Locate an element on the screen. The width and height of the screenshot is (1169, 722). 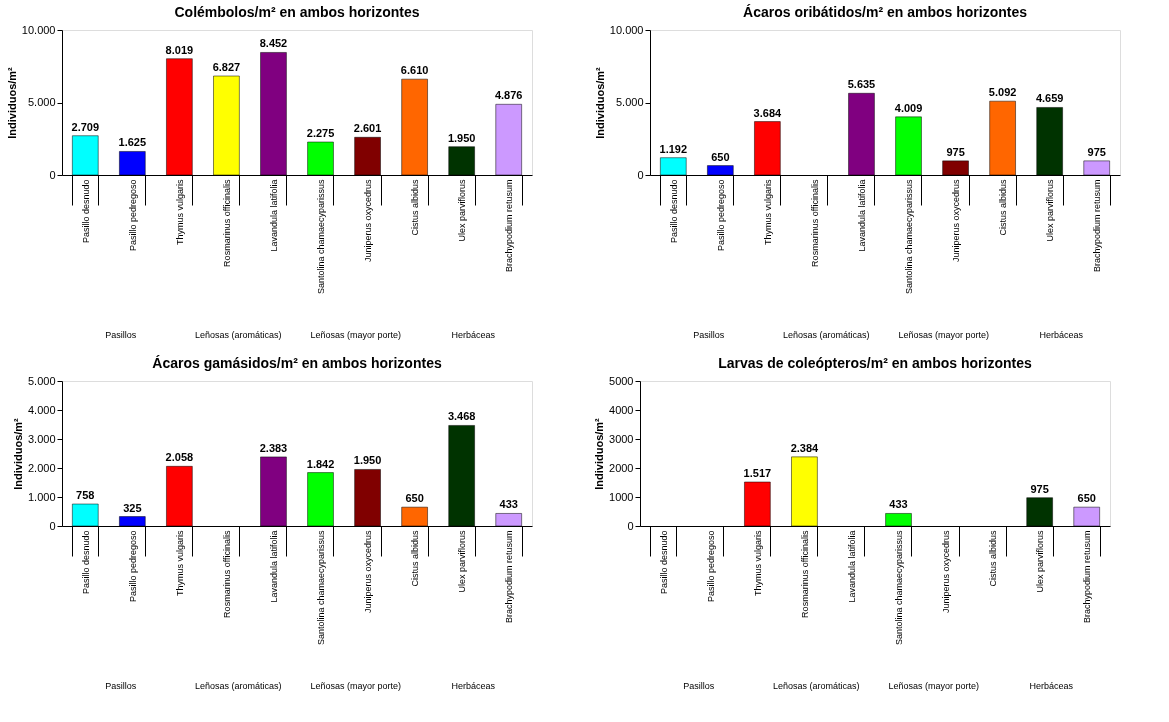
data-label: 8.019 is located at coordinates (179, 49).